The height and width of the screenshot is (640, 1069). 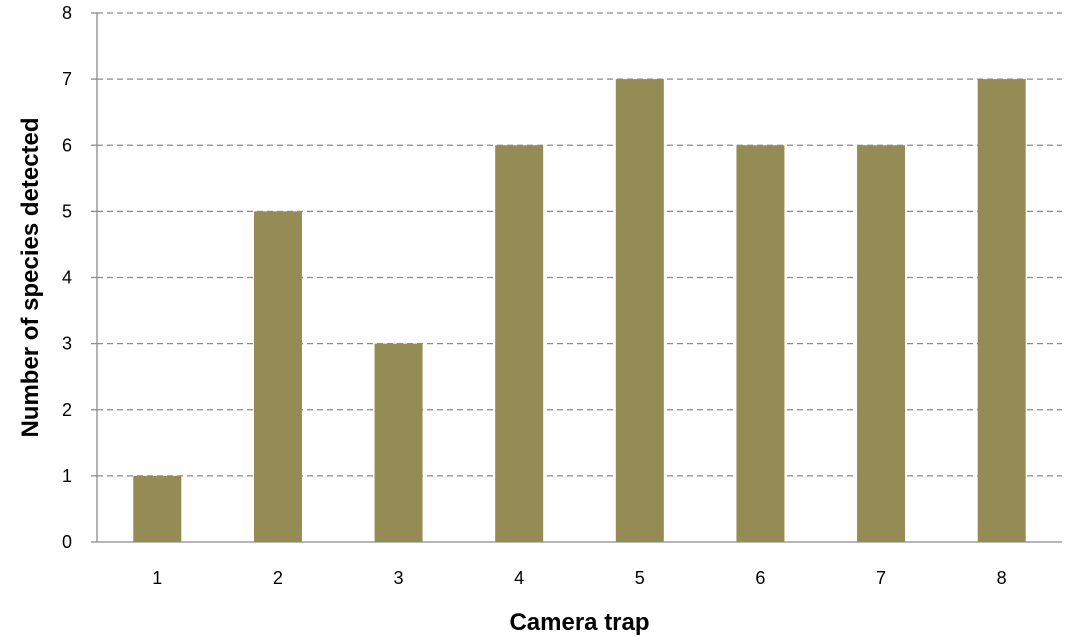 I want to click on x-tick-label: 7, so click(x=881, y=578).